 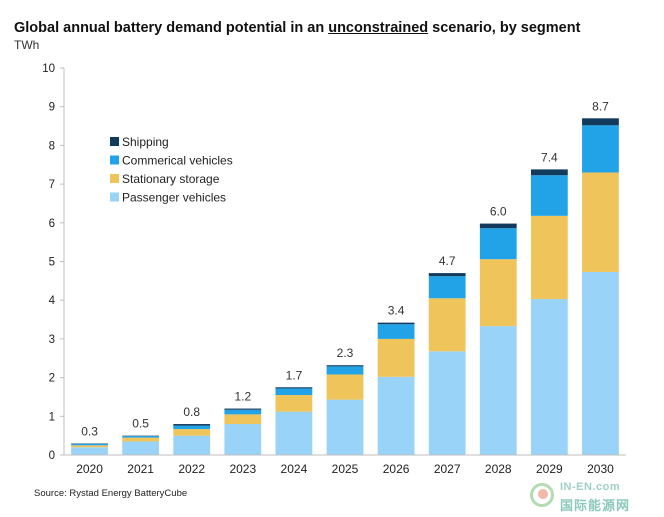 What do you see at coordinates (396, 311) in the screenshot?
I see `bar-total-label: 3.4` at bounding box center [396, 311].